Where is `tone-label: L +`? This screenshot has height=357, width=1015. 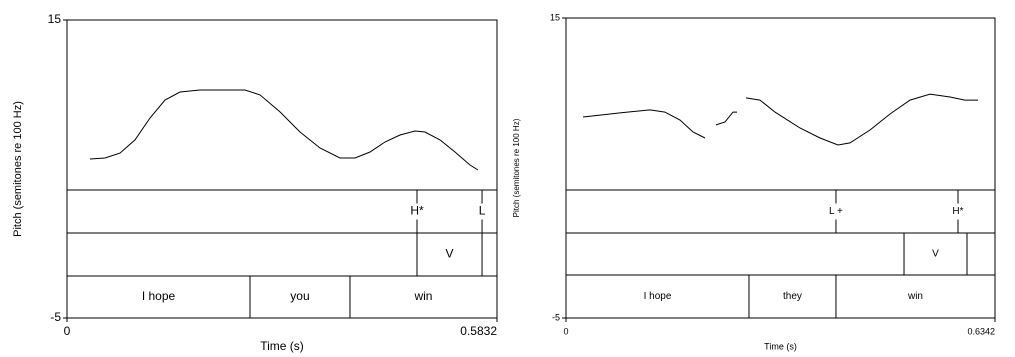
tone-label: L + is located at coordinates (836, 211).